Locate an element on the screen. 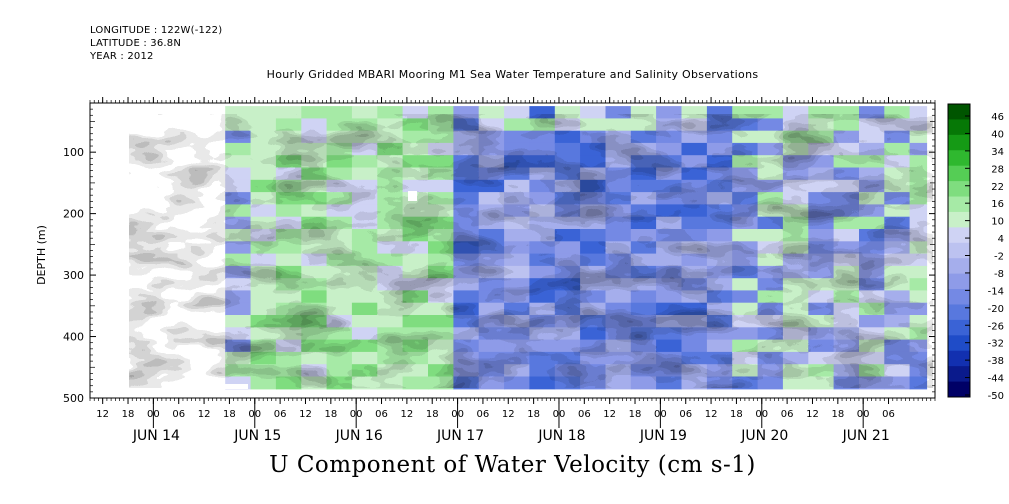 This screenshot has width=1009, height=504. x-day-label: JUN 15 is located at coordinates (257, 436).